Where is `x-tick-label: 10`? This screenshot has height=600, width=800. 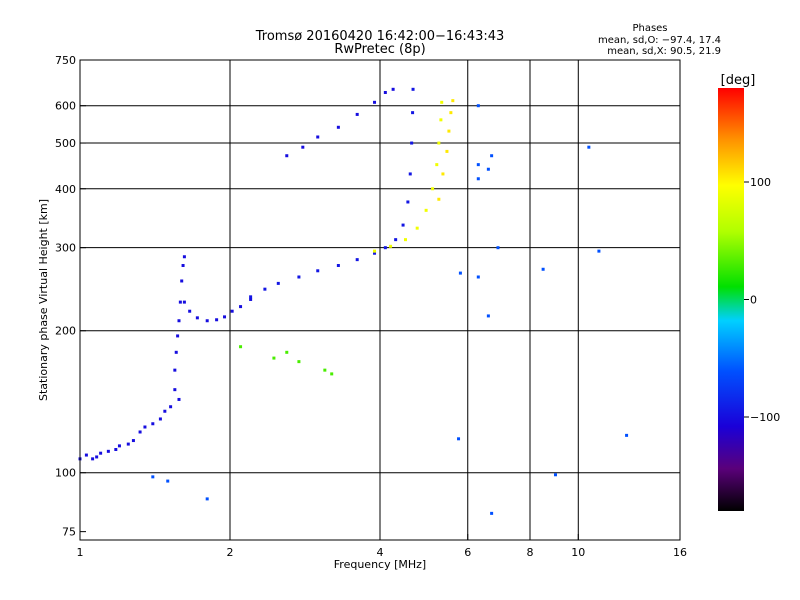
x-tick-label: 10 is located at coordinates (578, 552).